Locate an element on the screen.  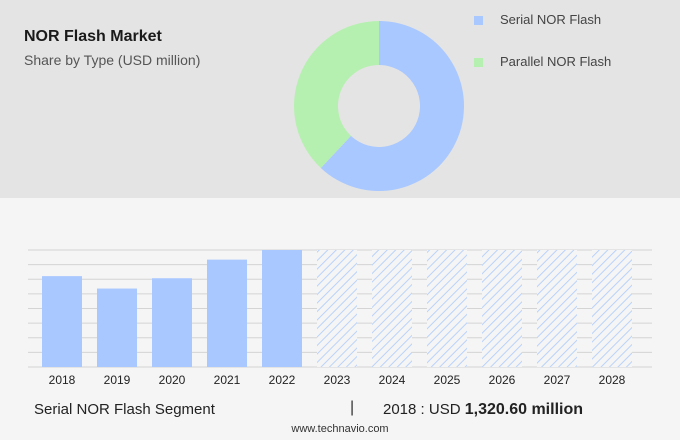
legend-label-serial: Serial NOR Flash is located at coordinates (551, 19).